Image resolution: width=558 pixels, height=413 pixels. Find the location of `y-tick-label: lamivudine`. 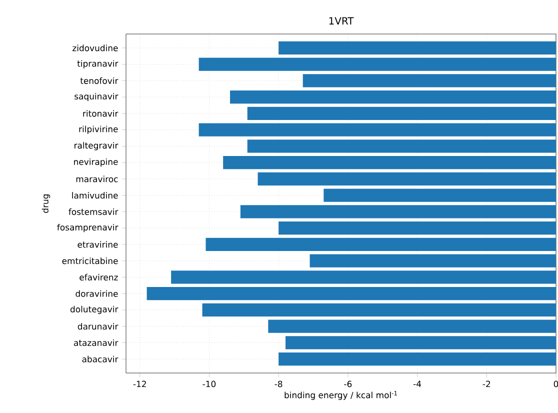

y-tick-label: lamivudine is located at coordinates (95, 195).